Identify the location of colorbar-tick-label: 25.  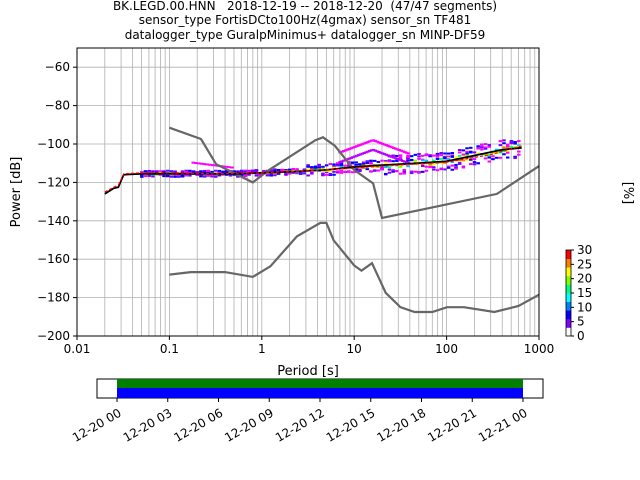
(584, 264).